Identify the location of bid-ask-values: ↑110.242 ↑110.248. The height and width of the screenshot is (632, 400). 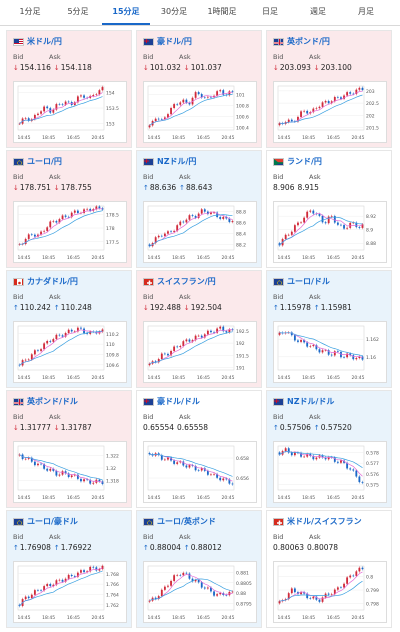
(54, 307).